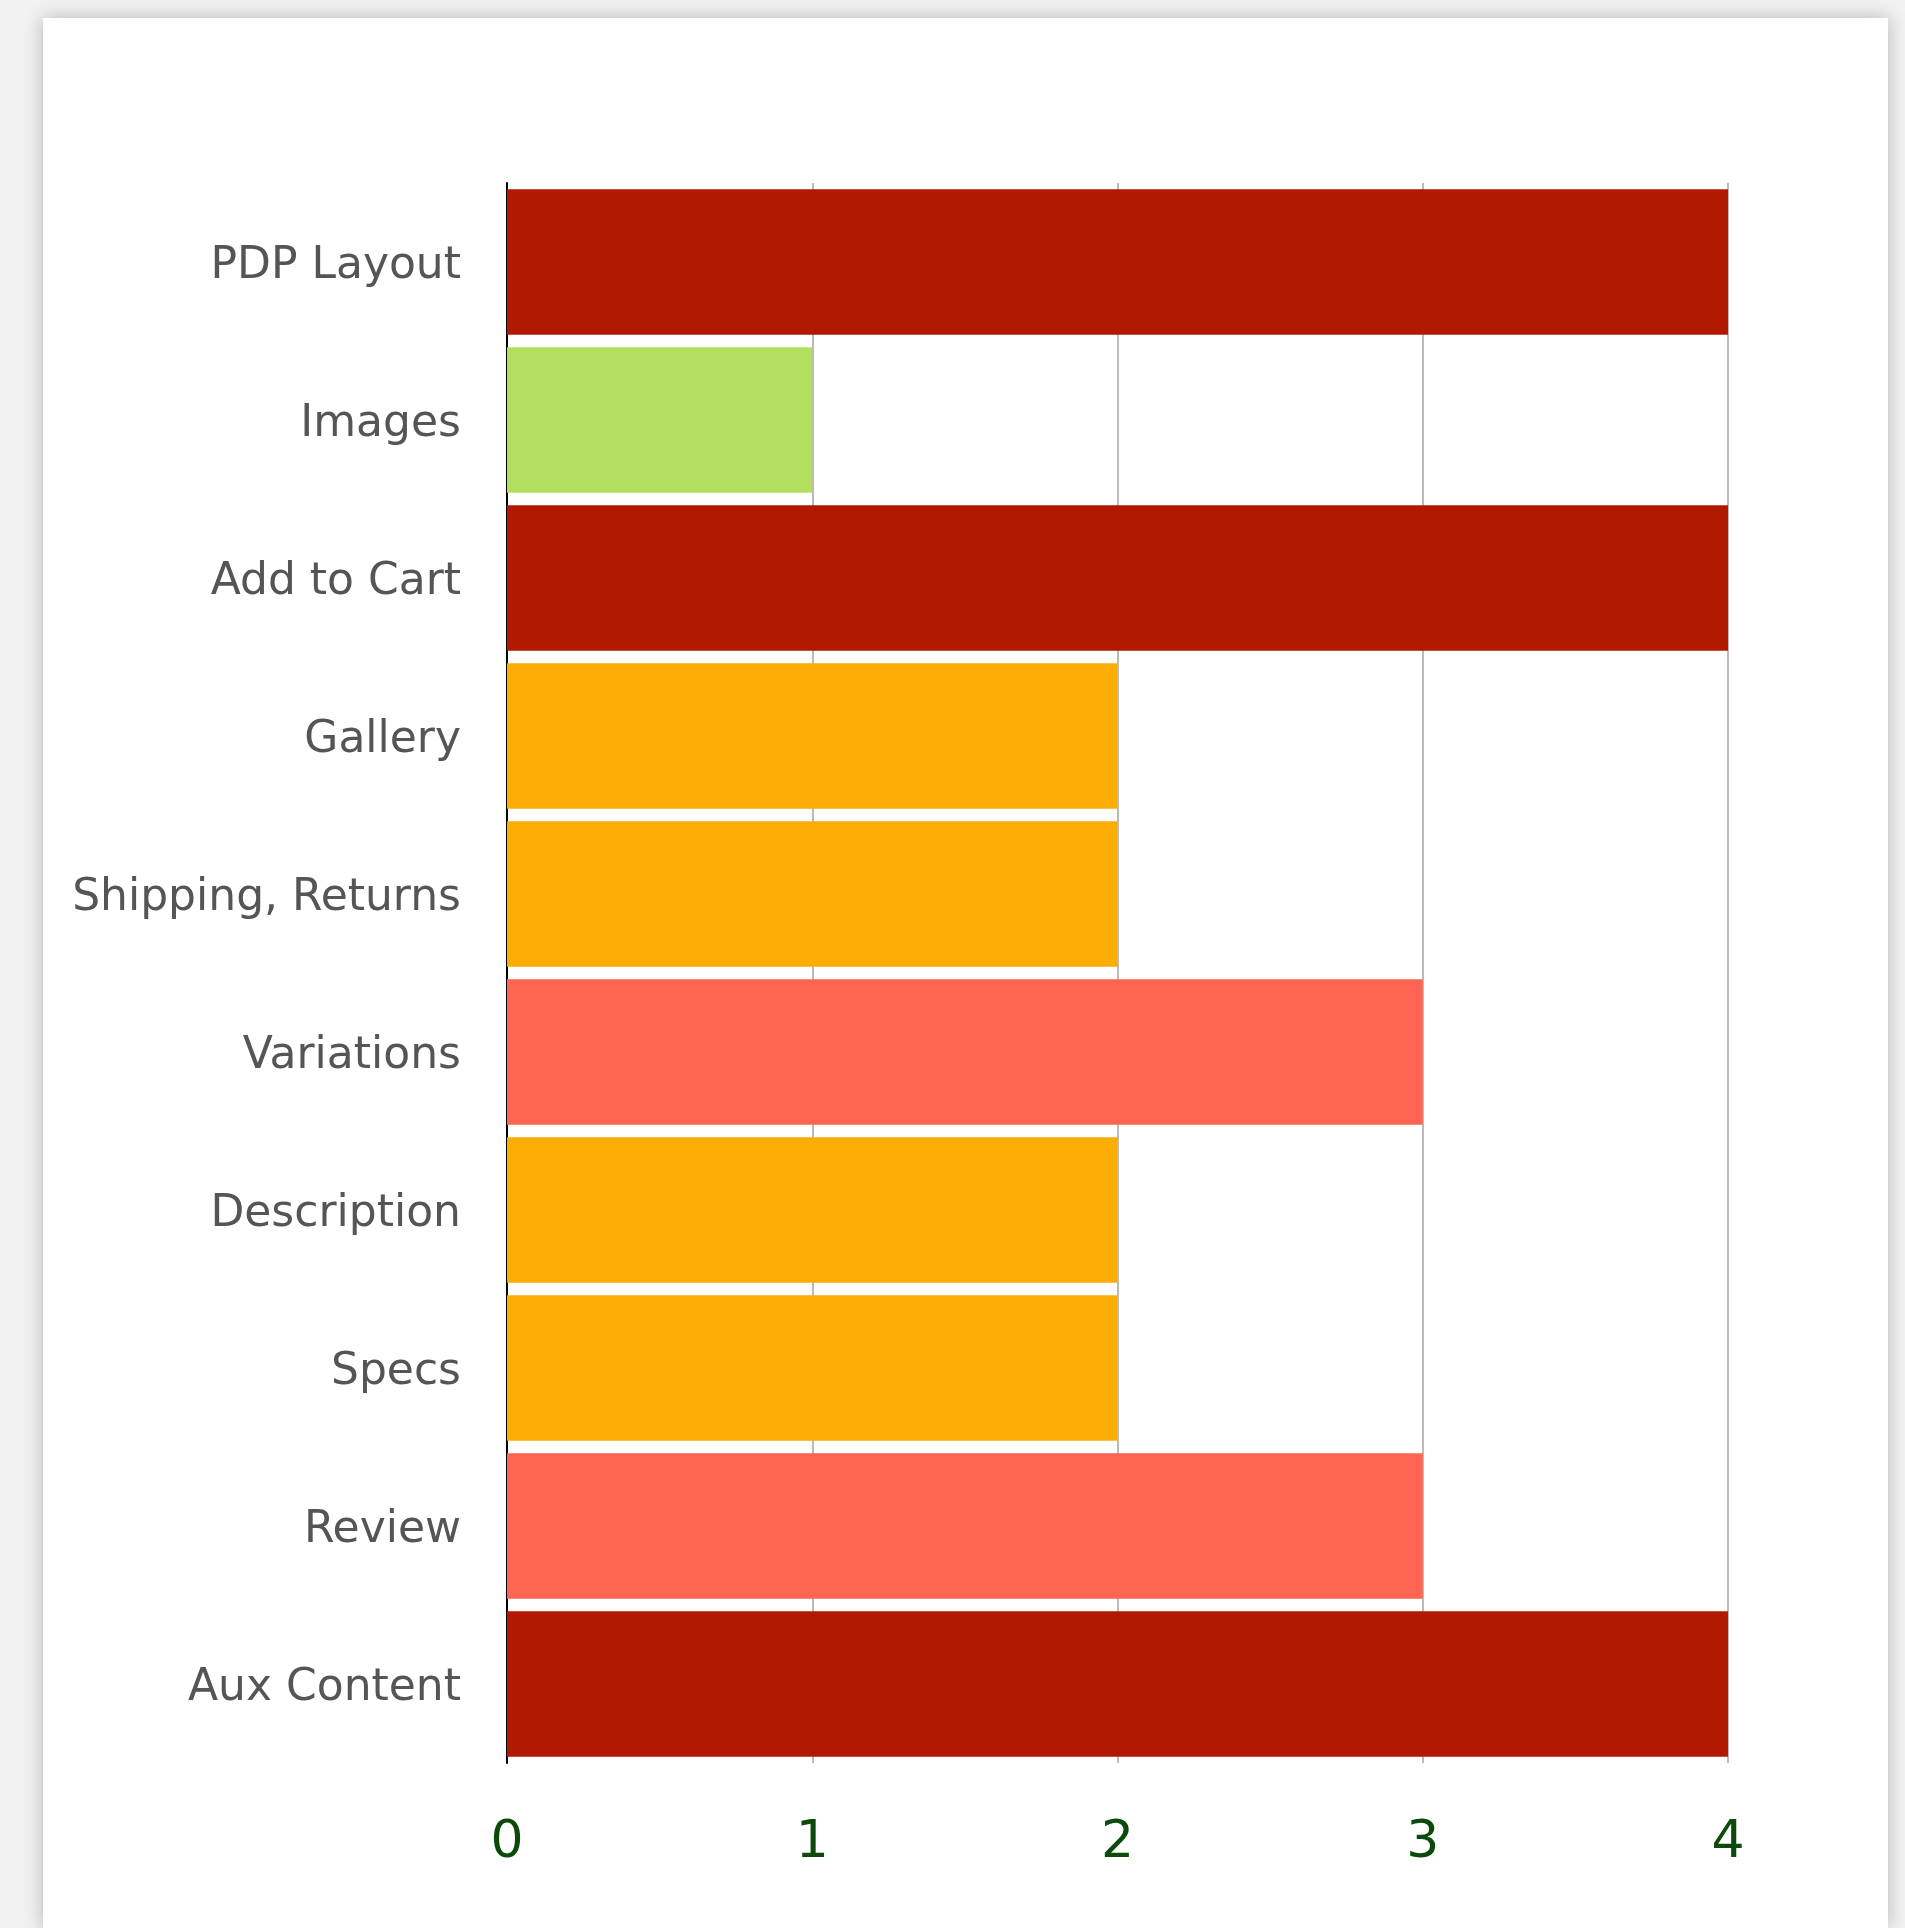 The width and height of the screenshot is (1905, 1928). I want to click on y-tick-label: Images, so click(380, 420).